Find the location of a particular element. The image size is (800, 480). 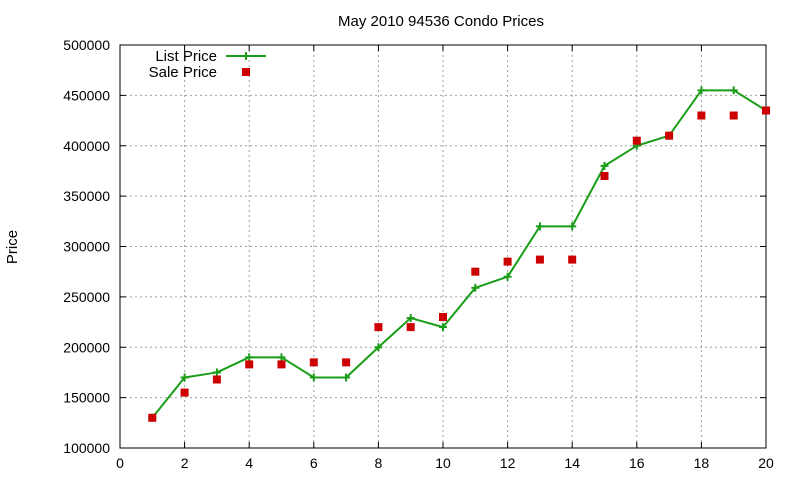

legend-marker-sale-price is located at coordinates (246, 72).